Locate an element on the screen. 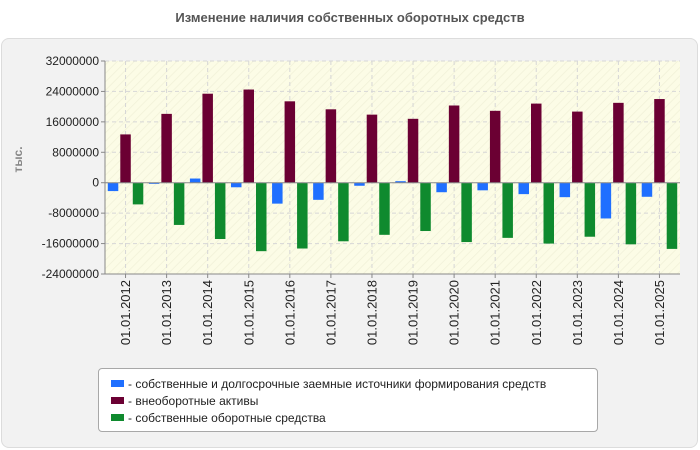 The width and height of the screenshot is (700, 450). y-tick-label: 24000000 is located at coordinates (73, 91).